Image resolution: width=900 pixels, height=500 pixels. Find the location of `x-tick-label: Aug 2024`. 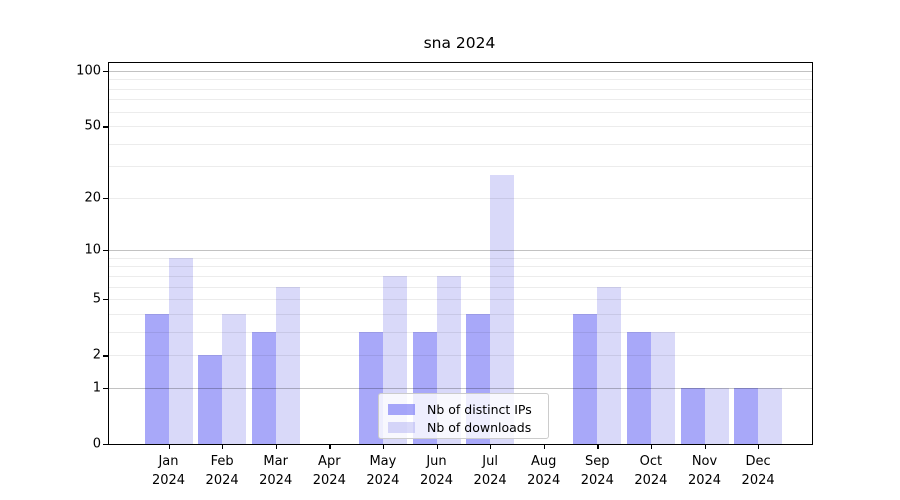

x-tick-label: Aug 2024 is located at coordinates (544, 471).